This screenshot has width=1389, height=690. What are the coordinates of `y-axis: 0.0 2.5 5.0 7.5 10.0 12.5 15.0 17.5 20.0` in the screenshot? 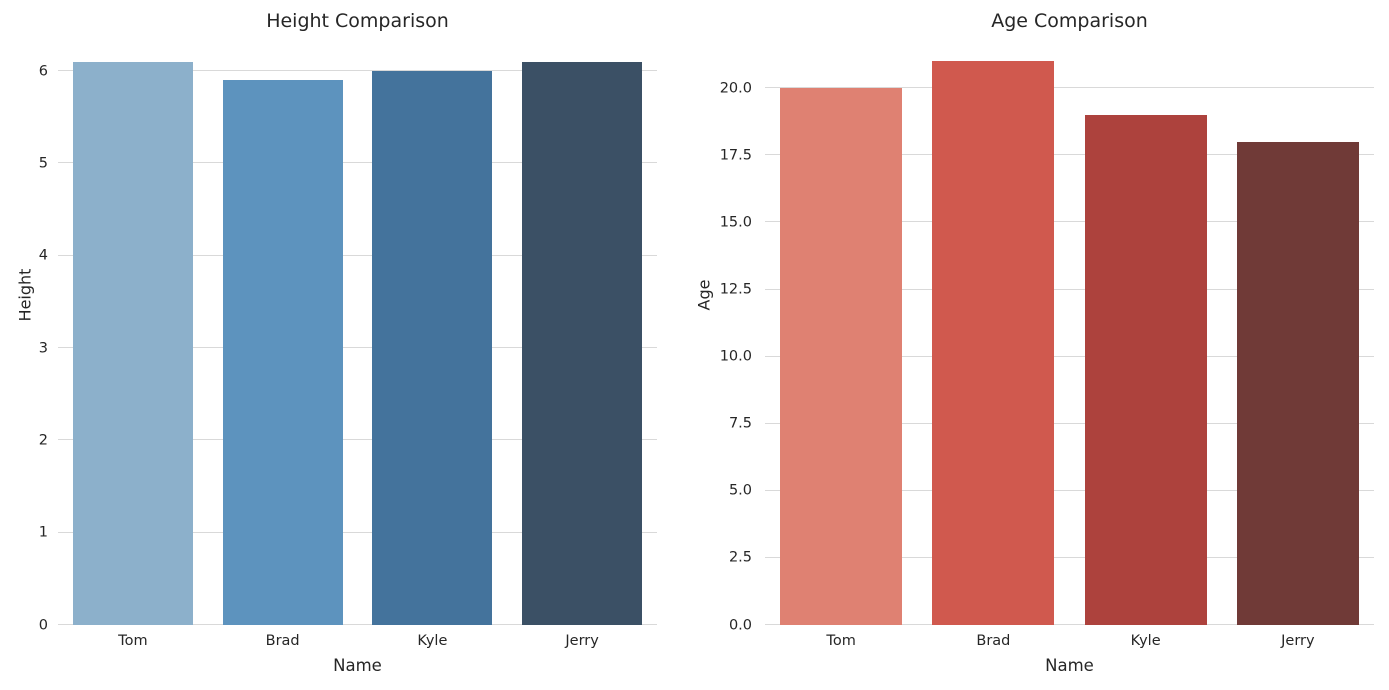 It's located at (723, 340).